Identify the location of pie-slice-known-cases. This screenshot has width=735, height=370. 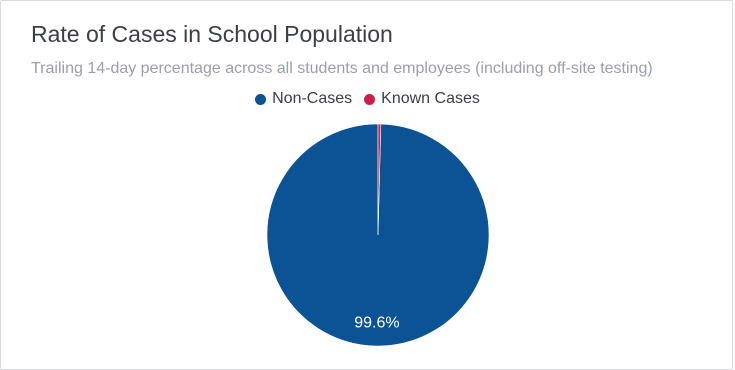
(379, 179).